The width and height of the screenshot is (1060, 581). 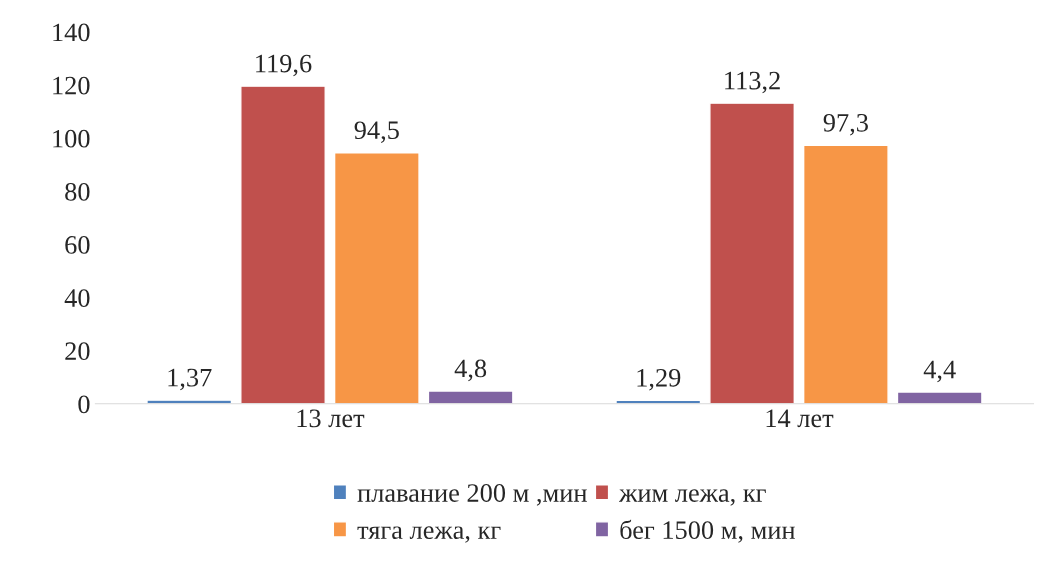 What do you see at coordinates (659, 379) in the screenshot?
I see `data-label: 1,29` at bounding box center [659, 379].